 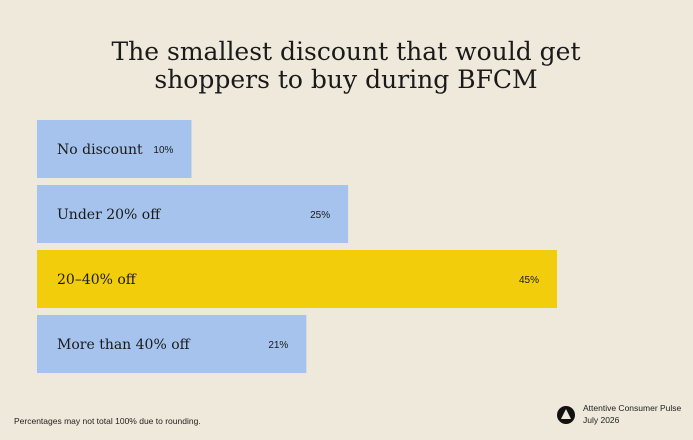 What do you see at coordinates (632, 408) in the screenshot?
I see `brand-name: Attentive Consumer Pulse` at bounding box center [632, 408].